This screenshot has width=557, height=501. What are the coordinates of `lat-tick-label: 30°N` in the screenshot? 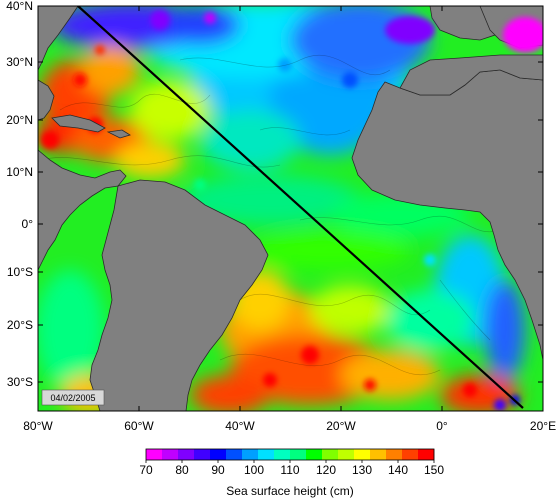 It's located at (19, 62).